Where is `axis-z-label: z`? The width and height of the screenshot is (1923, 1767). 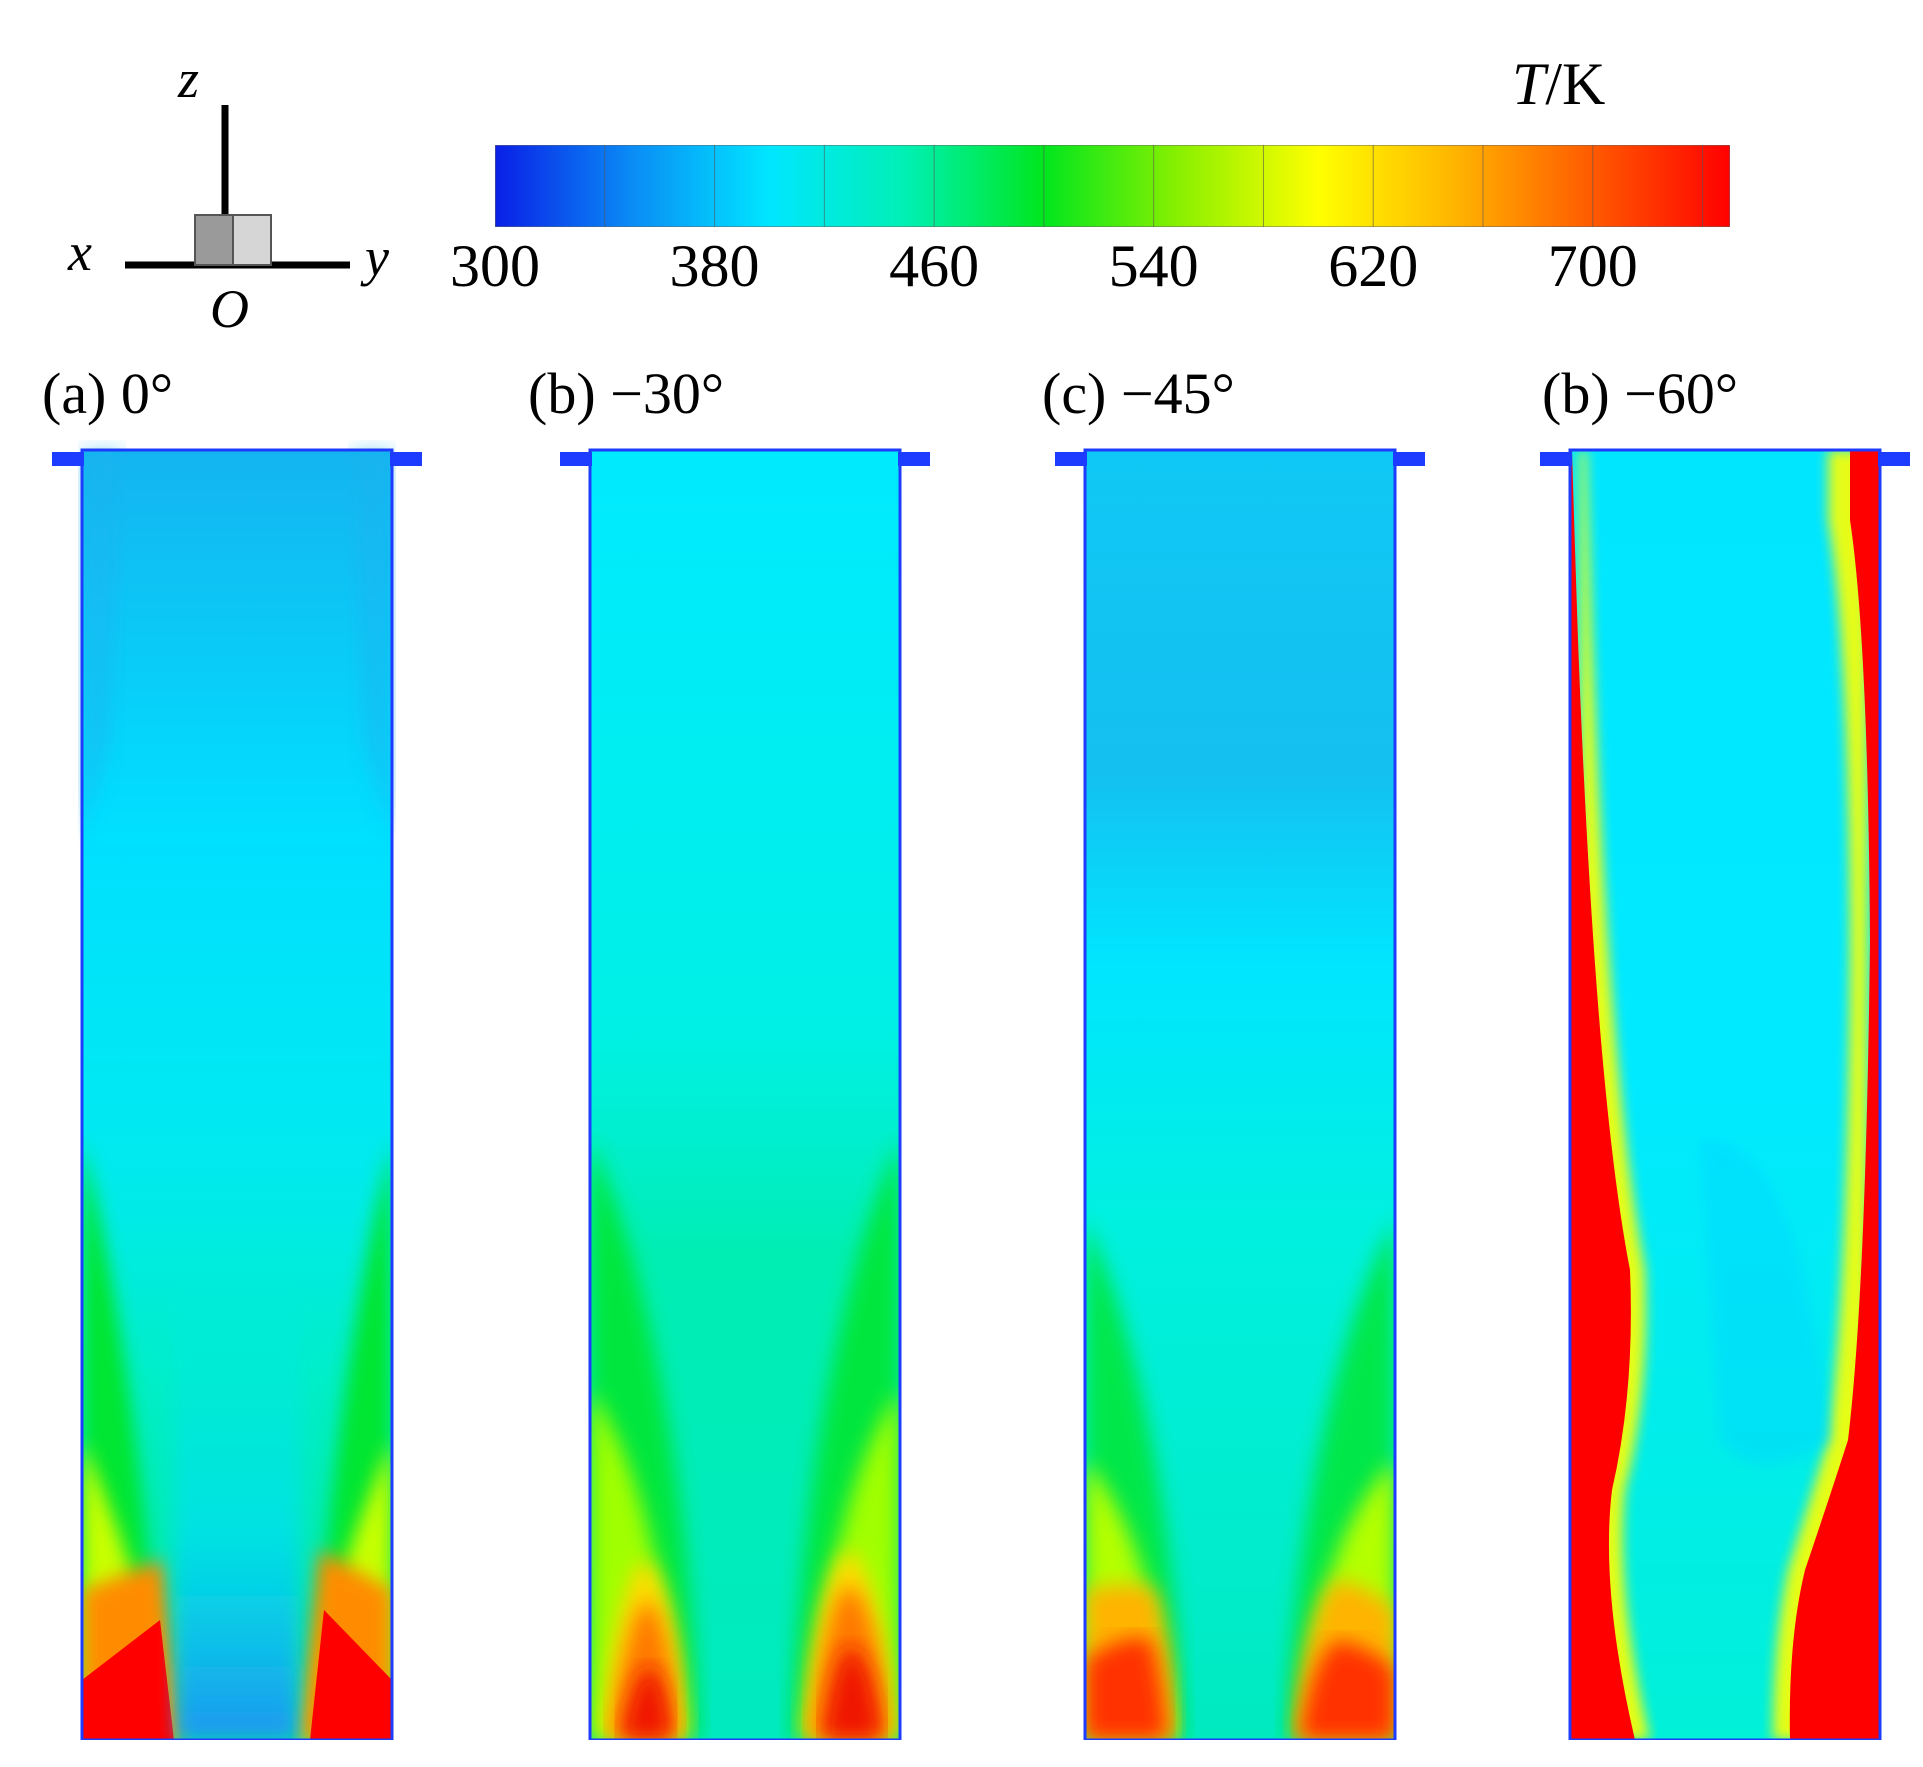
axis-z-label: z is located at coordinates (188, 87).